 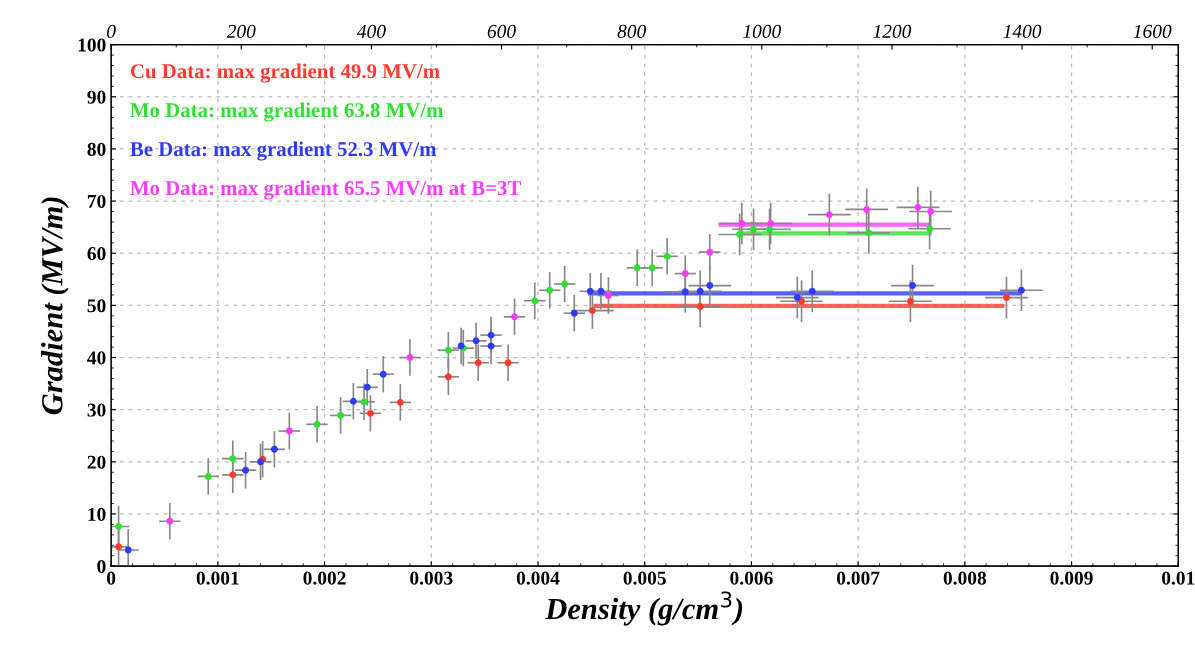 I want to click on x2-tick-label: 1000, so click(x=762, y=31).